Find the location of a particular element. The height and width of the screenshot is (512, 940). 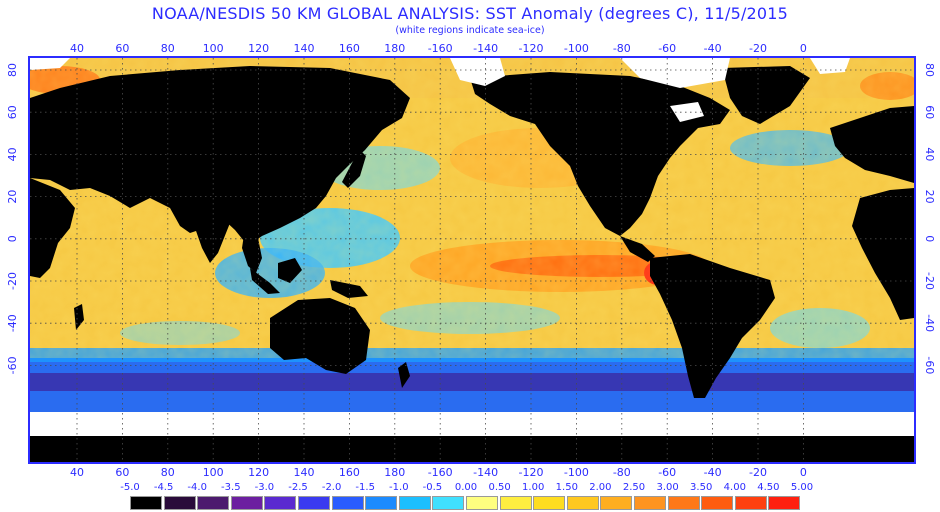

africa-west is located at coordinates (883, 254).